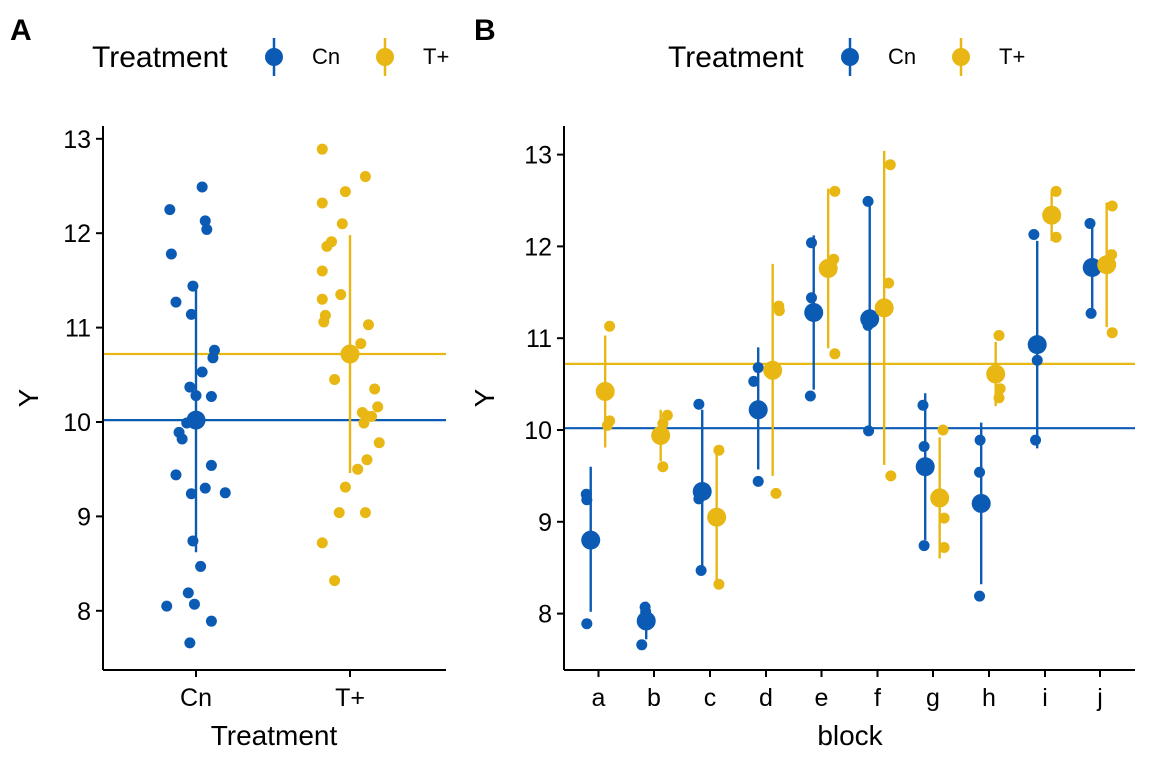  What do you see at coordinates (272, 691) in the screenshot?
I see `panel-a-x-ticks: Cn T+` at bounding box center [272, 691].